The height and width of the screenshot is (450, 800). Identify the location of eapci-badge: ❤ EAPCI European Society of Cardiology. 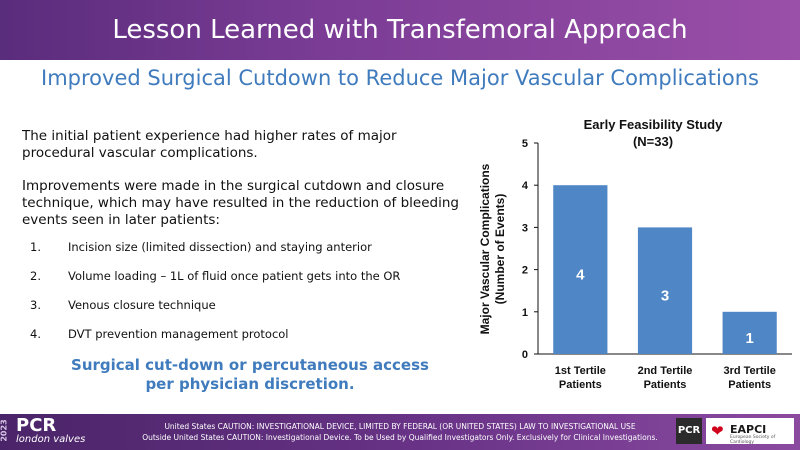
(750, 431).